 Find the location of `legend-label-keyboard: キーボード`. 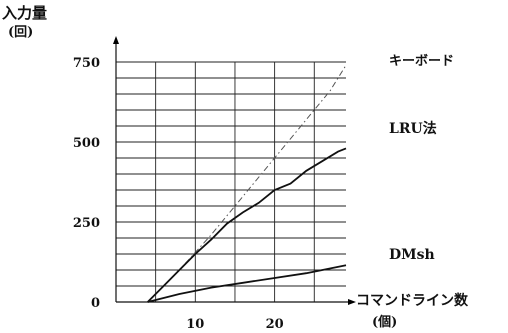

legend-label-keyboard: キーボード is located at coordinates (421, 61).